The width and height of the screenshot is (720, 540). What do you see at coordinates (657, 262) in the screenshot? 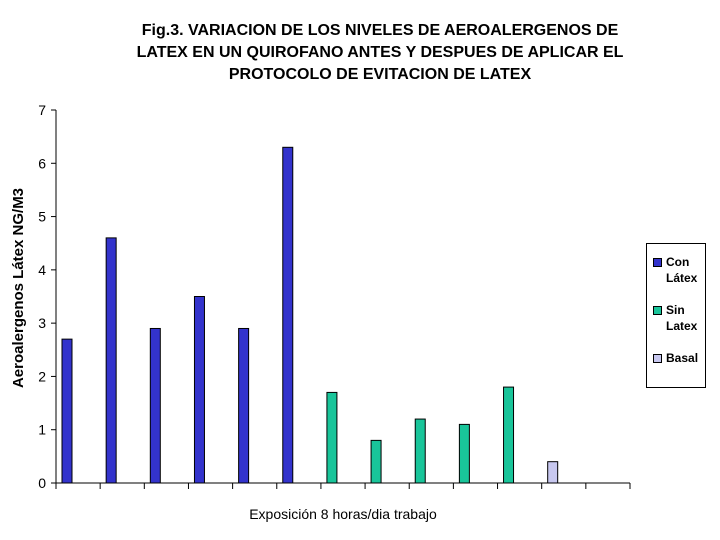
I see `legend-swatch-con-latex` at bounding box center [657, 262].